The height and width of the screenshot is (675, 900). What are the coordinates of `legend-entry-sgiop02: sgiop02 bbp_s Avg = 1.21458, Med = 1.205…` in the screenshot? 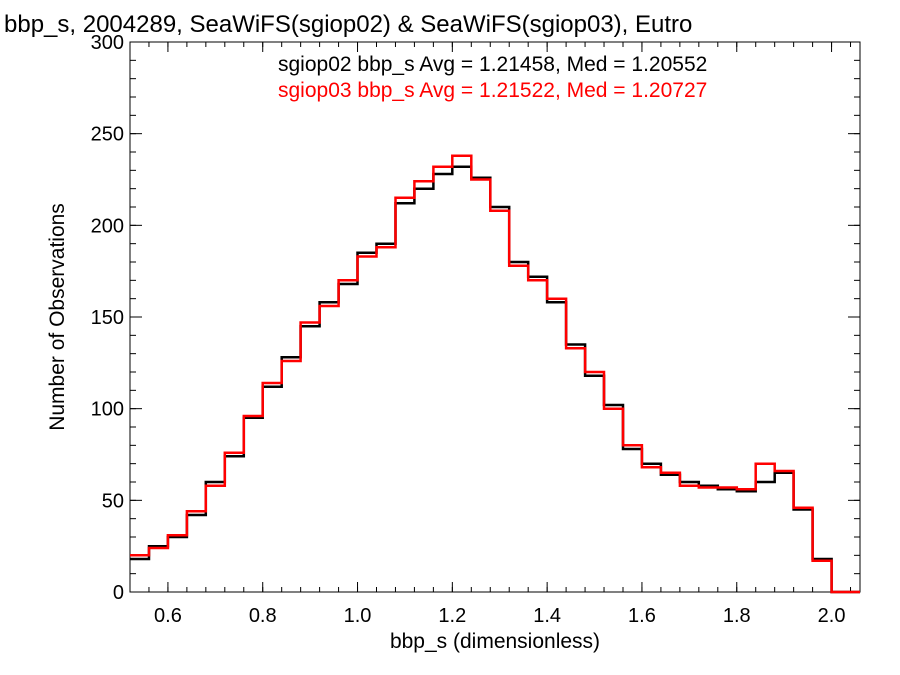 It's located at (492, 64).